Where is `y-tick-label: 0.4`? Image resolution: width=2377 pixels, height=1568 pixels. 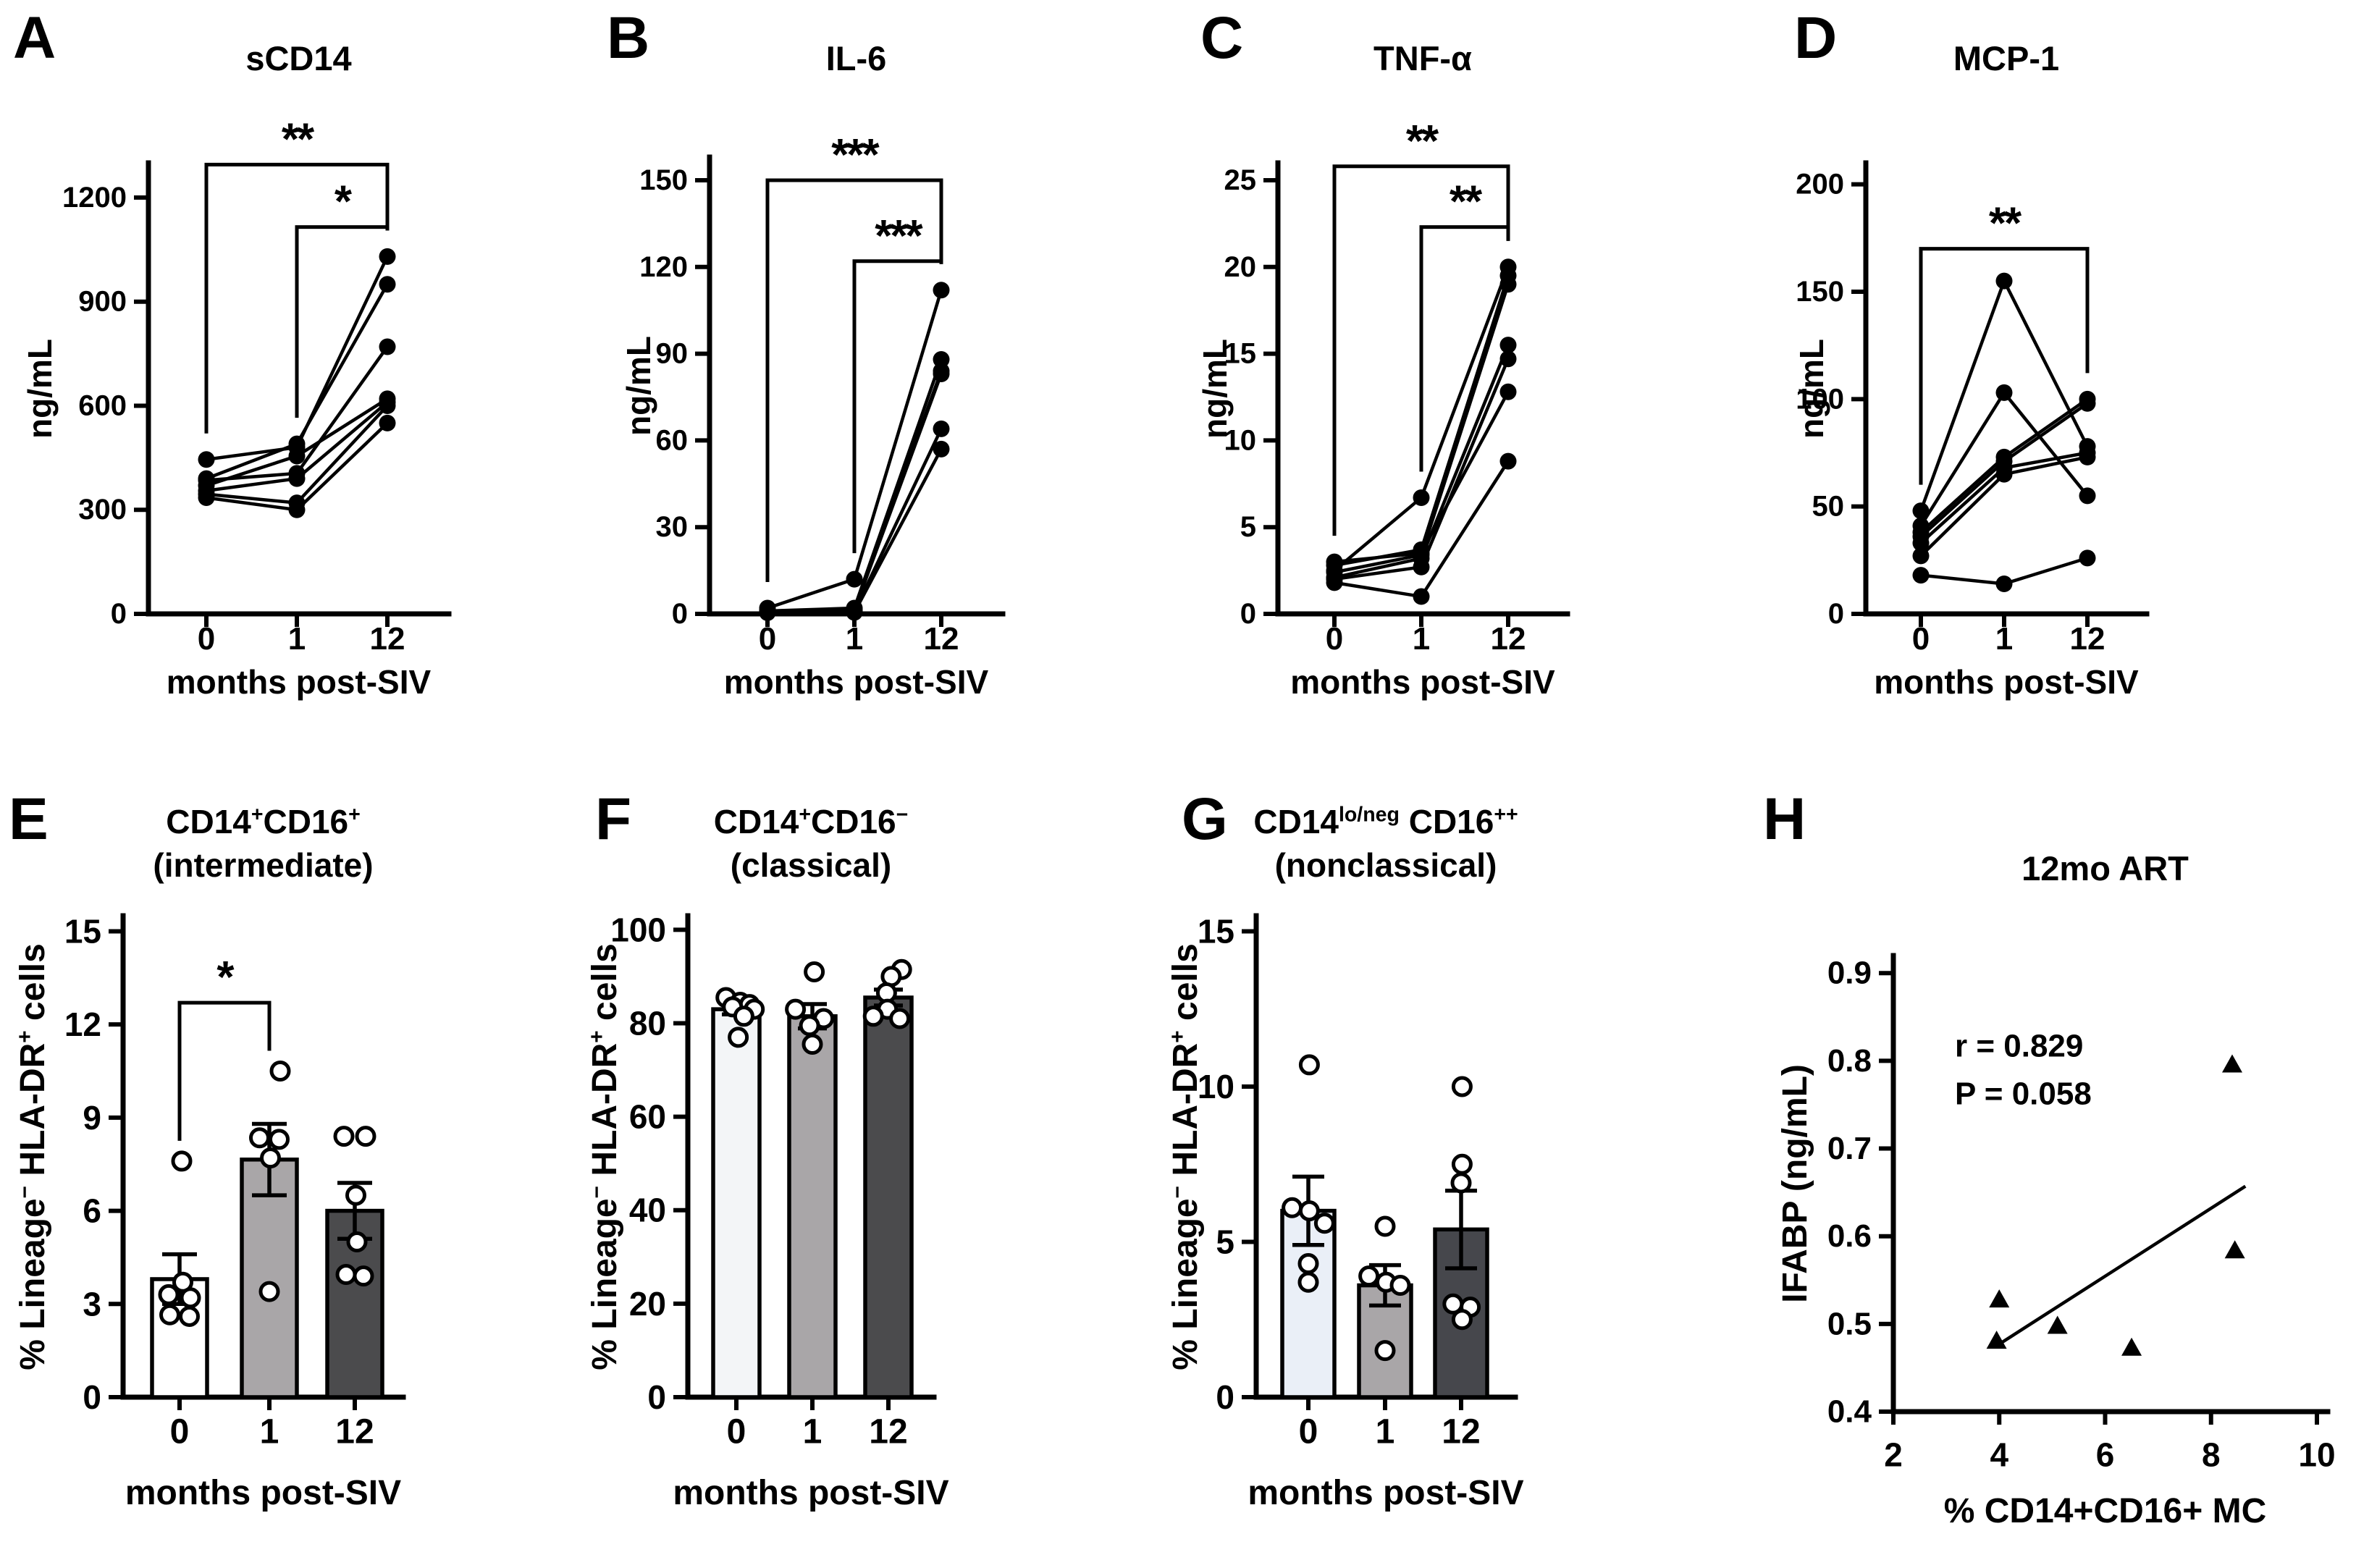 y-tick-label: 0.4 is located at coordinates (1849, 1412).